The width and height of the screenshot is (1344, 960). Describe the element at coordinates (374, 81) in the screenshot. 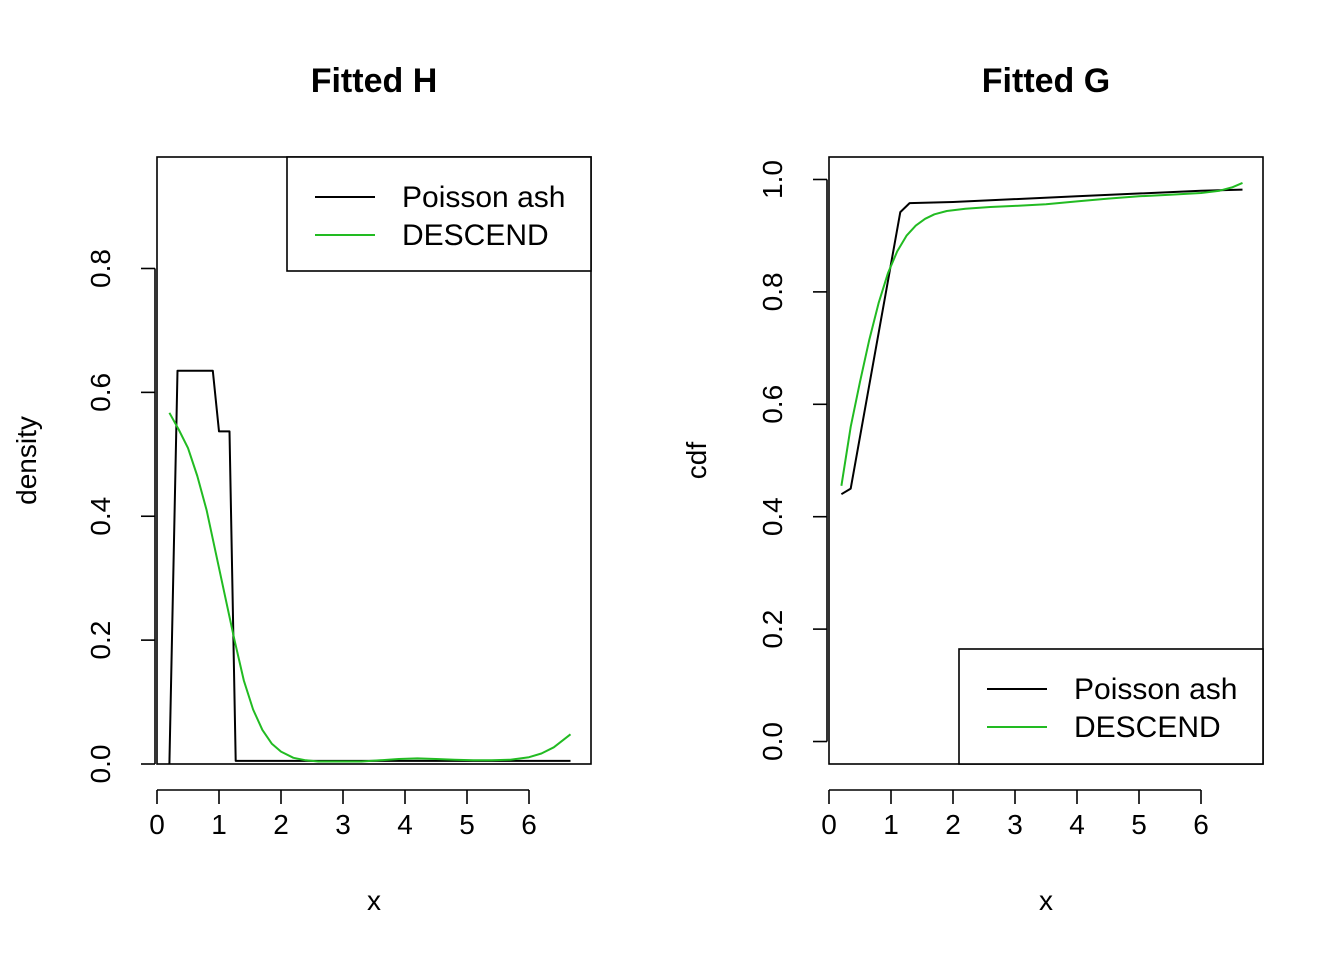

I see `chart-title: Fitted H` at that location.